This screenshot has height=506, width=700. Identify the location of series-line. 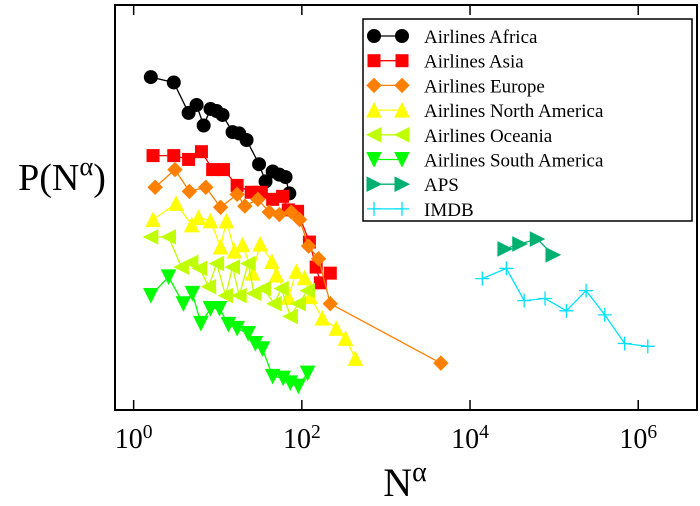
(565, 307).